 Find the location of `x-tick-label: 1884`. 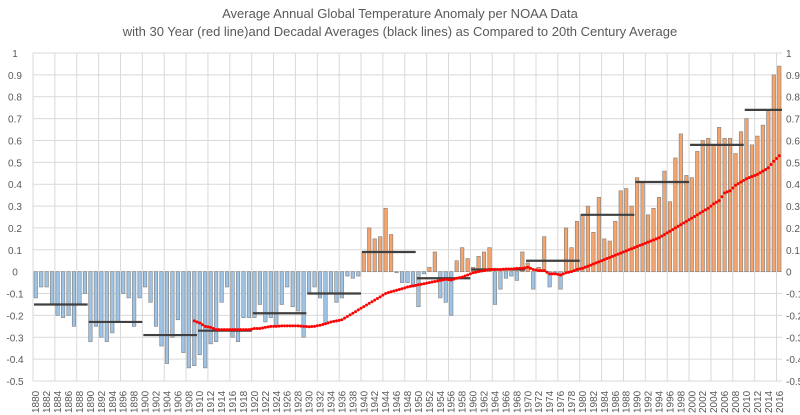

x-tick-label: 1884 is located at coordinates (58, 401).